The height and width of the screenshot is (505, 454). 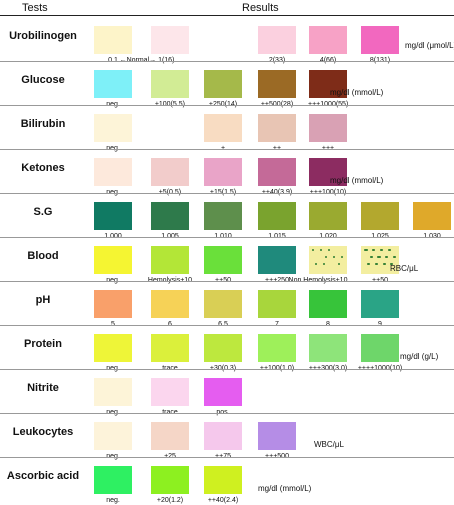 What do you see at coordinates (43, 36) in the screenshot?
I see `test-name: Urobilinogen` at bounding box center [43, 36].